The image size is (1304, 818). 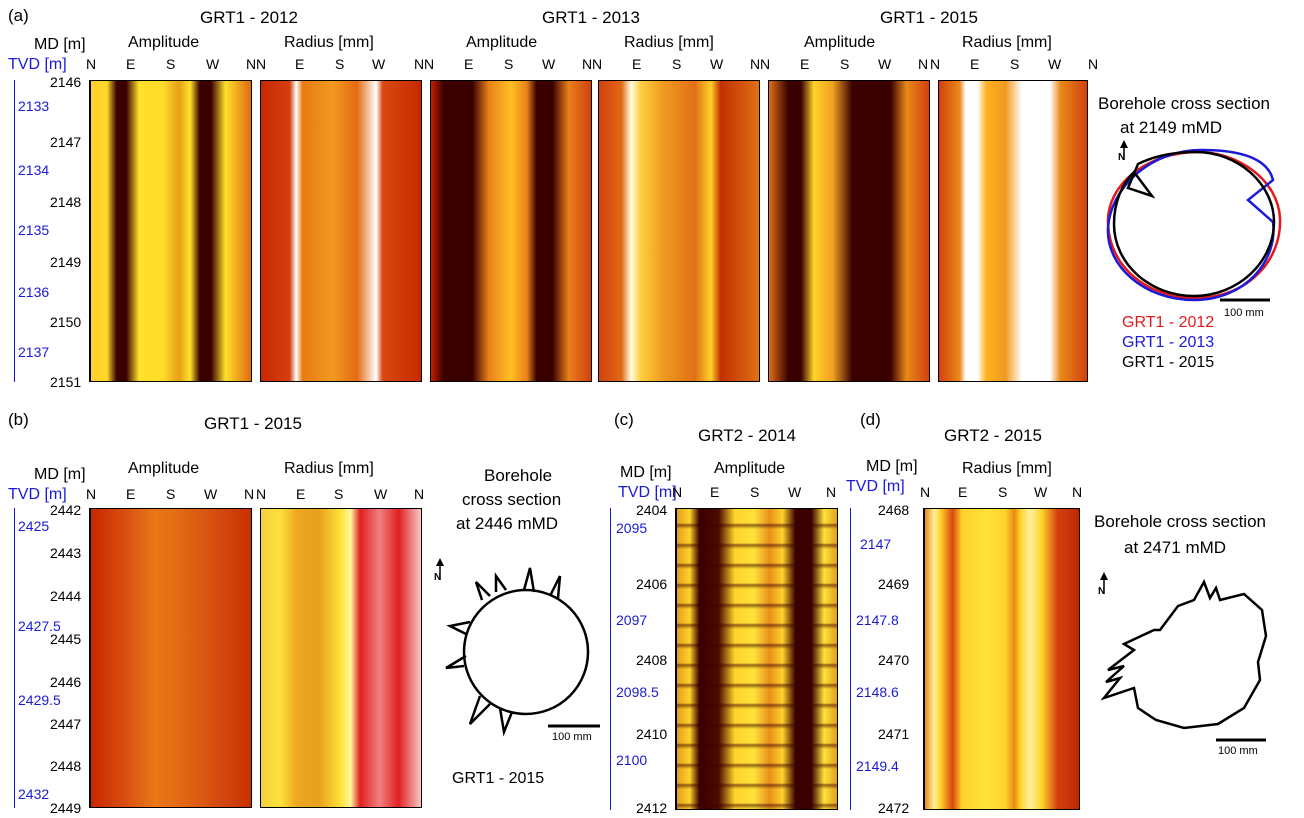 What do you see at coordinates (14, 231) in the screenshot?
I see `panel-a-tvd-axis` at bounding box center [14, 231].